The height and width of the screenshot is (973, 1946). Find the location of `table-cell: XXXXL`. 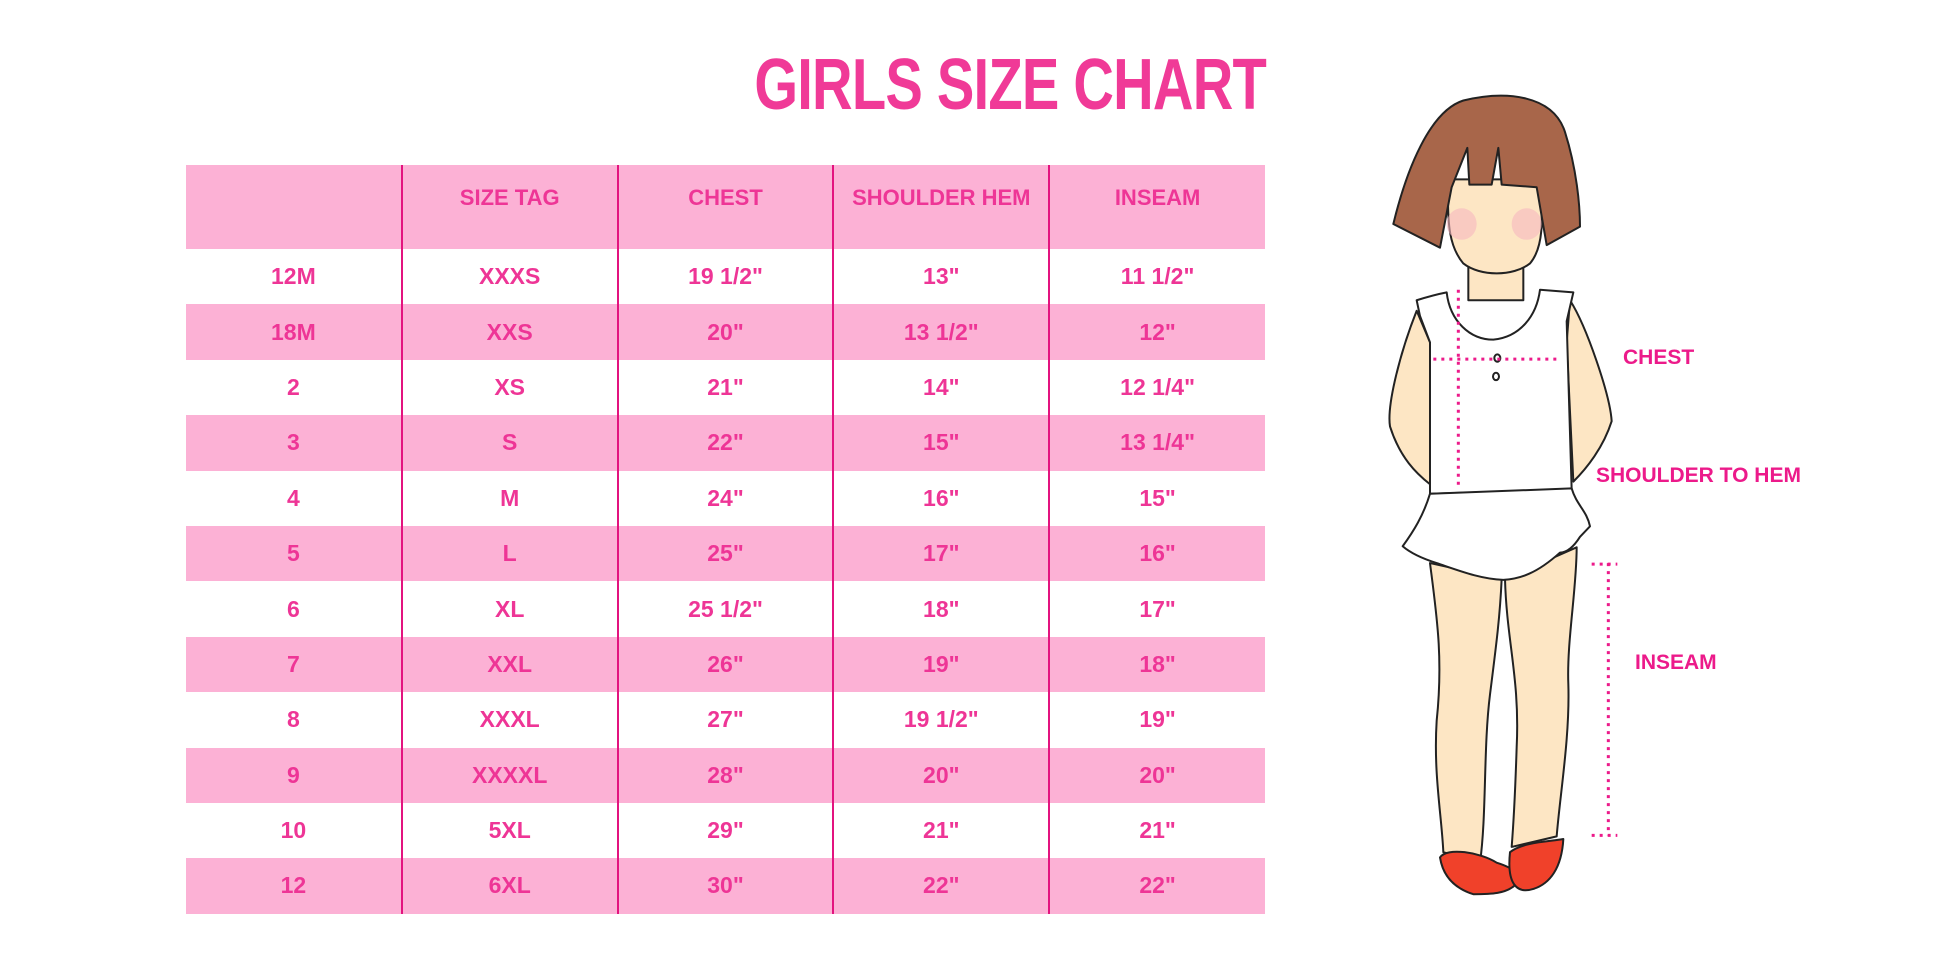

table-cell: XXXXL is located at coordinates (509, 775).